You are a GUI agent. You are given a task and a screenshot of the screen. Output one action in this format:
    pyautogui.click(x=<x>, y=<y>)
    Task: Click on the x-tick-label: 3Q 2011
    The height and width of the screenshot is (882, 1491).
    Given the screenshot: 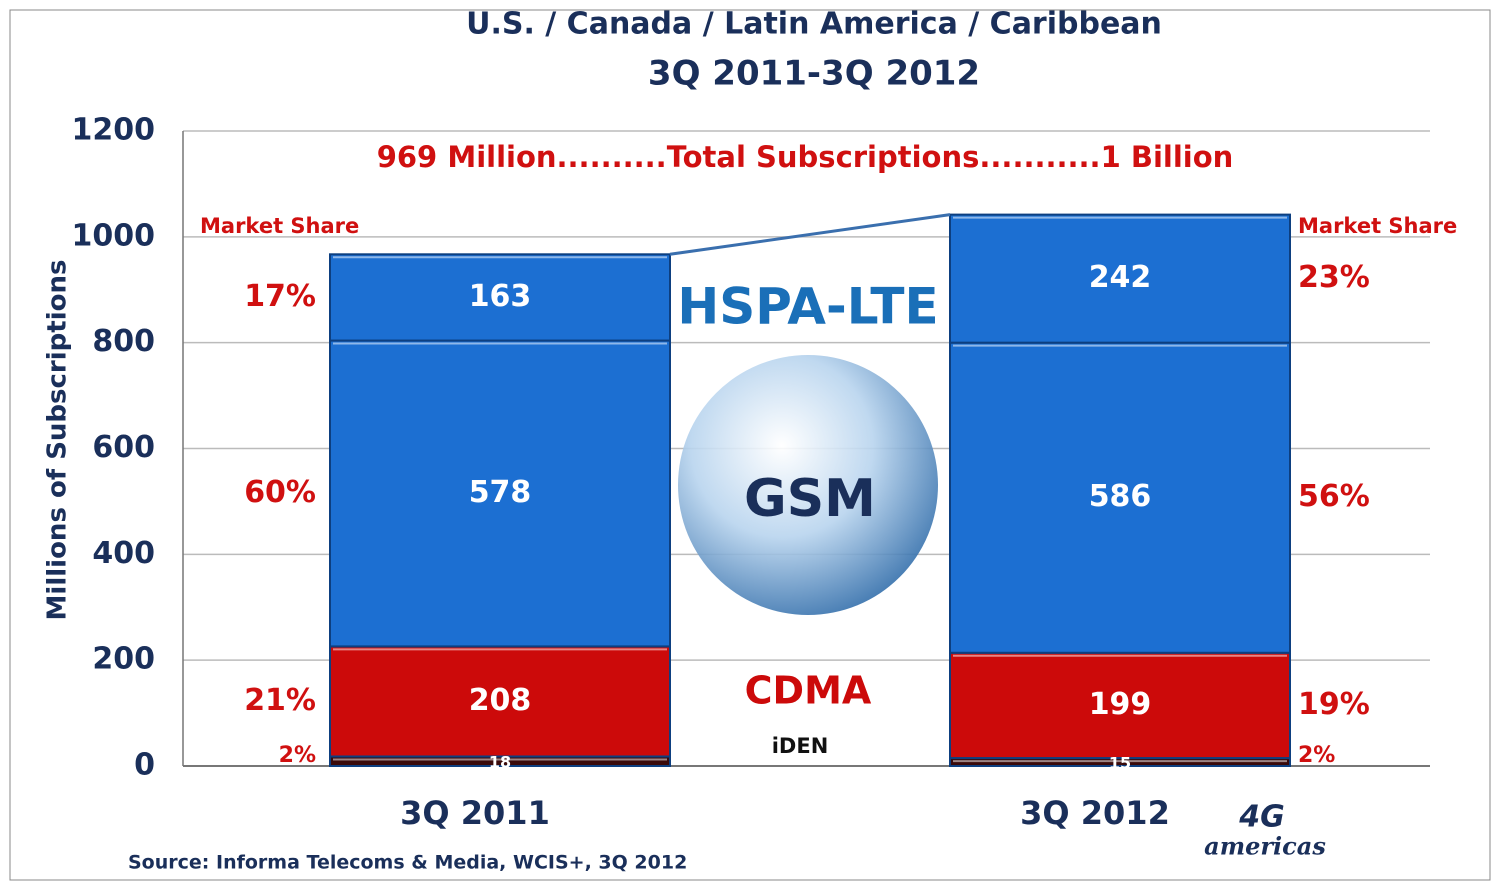 What is the action you would take?
    pyautogui.click(x=475, y=813)
    